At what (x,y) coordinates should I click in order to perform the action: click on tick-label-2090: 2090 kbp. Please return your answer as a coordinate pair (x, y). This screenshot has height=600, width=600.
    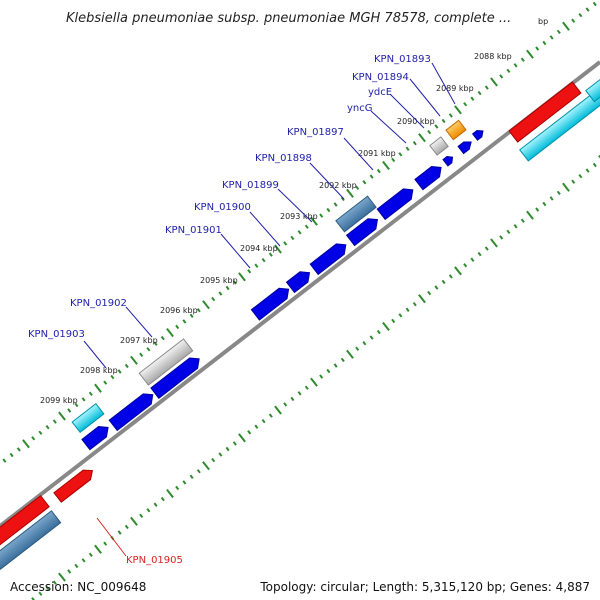
    Looking at the image, I should click on (416, 121).